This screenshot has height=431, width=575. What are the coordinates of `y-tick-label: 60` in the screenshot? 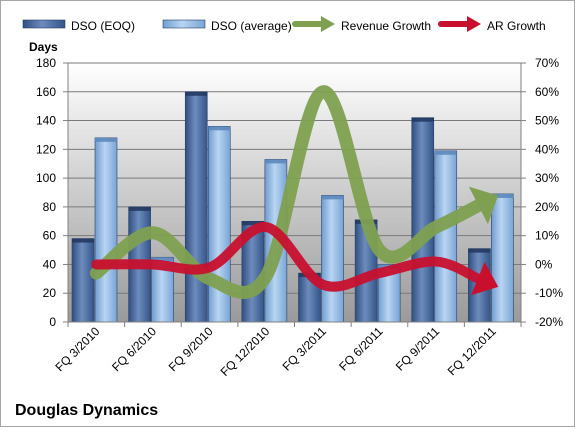 It's located at (50, 236).